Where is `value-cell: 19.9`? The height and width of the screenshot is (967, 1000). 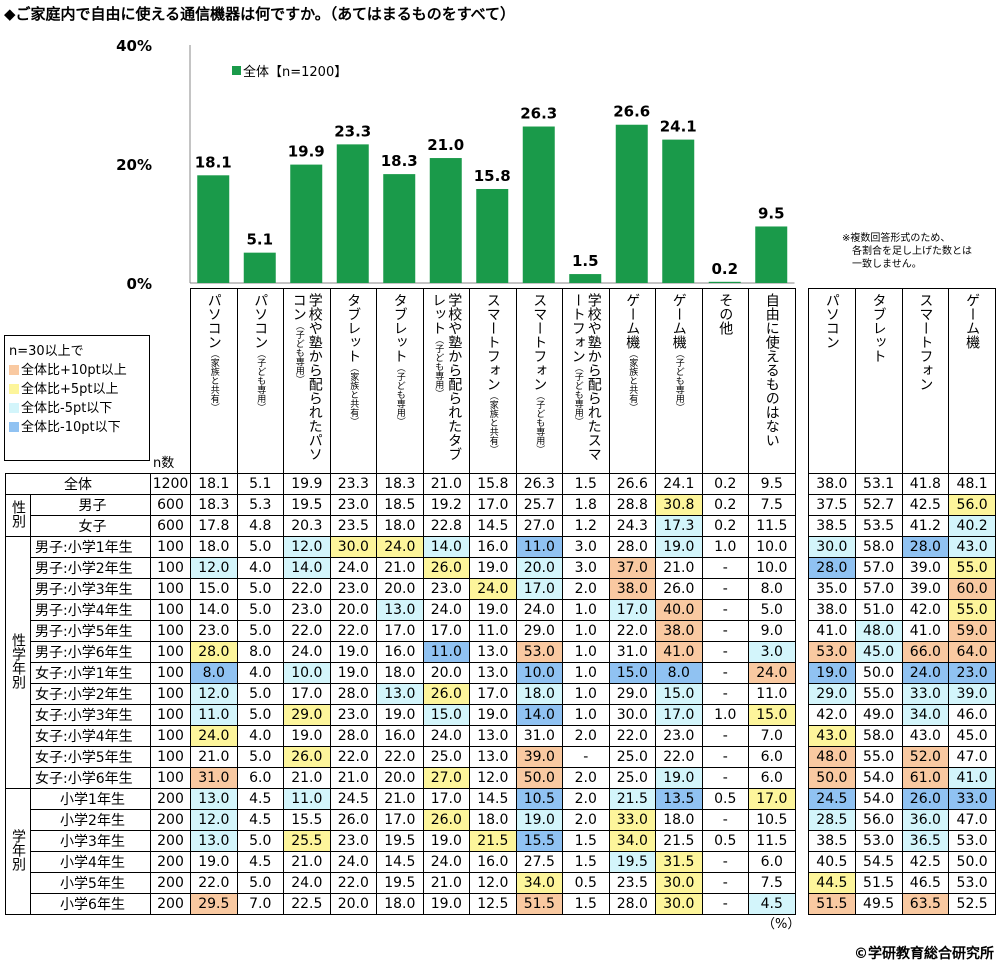 value-cell: 19.9 is located at coordinates (307, 484).